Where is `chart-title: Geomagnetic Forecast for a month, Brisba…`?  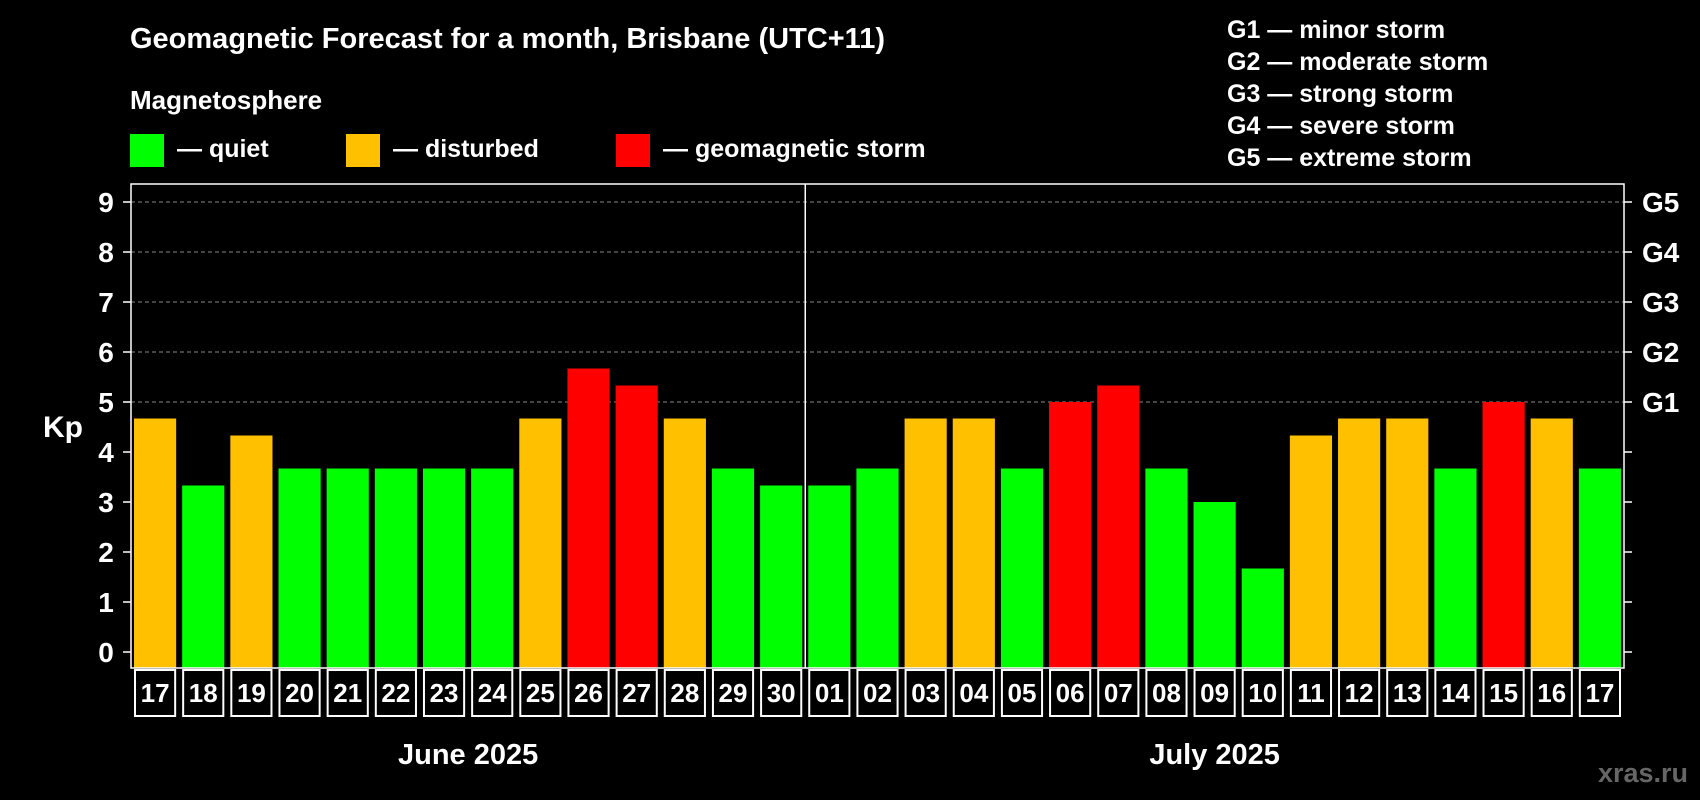
chart-title: Geomagnetic Forecast for a month, Brisba… is located at coordinates (507, 39).